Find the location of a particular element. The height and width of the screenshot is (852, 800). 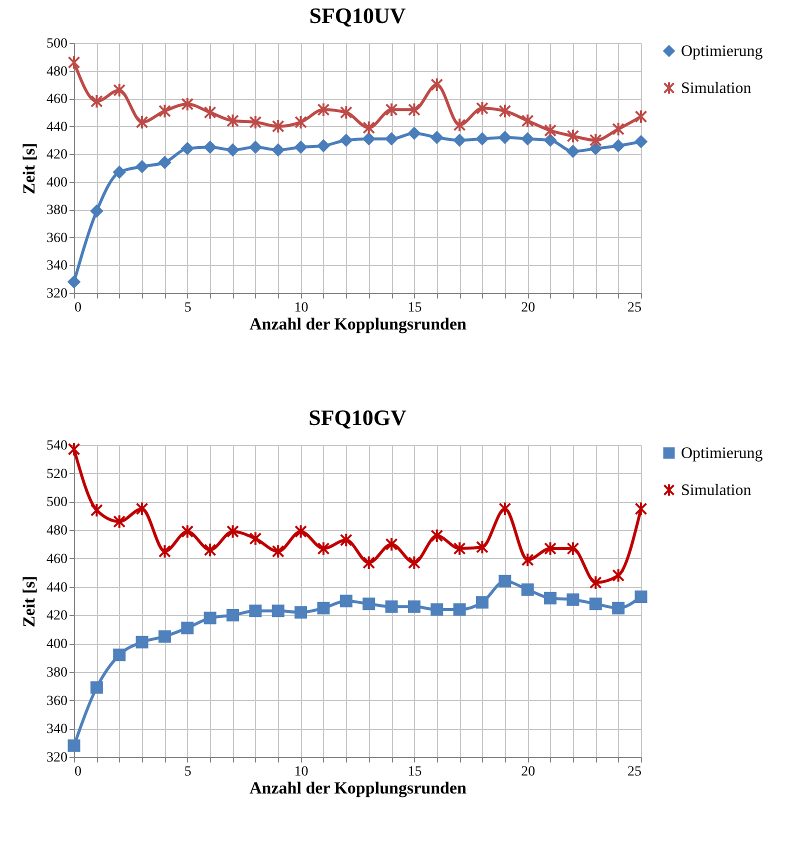

x-tick-label: 5 is located at coordinates (188, 772).